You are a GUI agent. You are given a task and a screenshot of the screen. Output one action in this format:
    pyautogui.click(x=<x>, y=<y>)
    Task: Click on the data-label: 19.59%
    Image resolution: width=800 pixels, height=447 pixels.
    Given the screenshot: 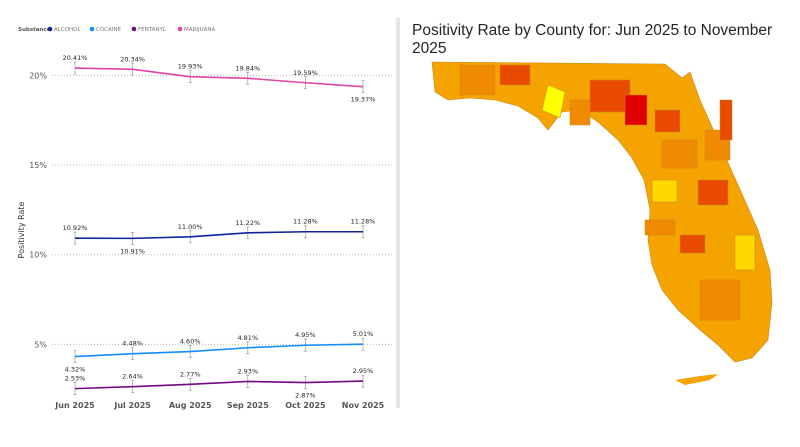 What is the action you would take?
    pyautogui.click(x=305, y=73)
    